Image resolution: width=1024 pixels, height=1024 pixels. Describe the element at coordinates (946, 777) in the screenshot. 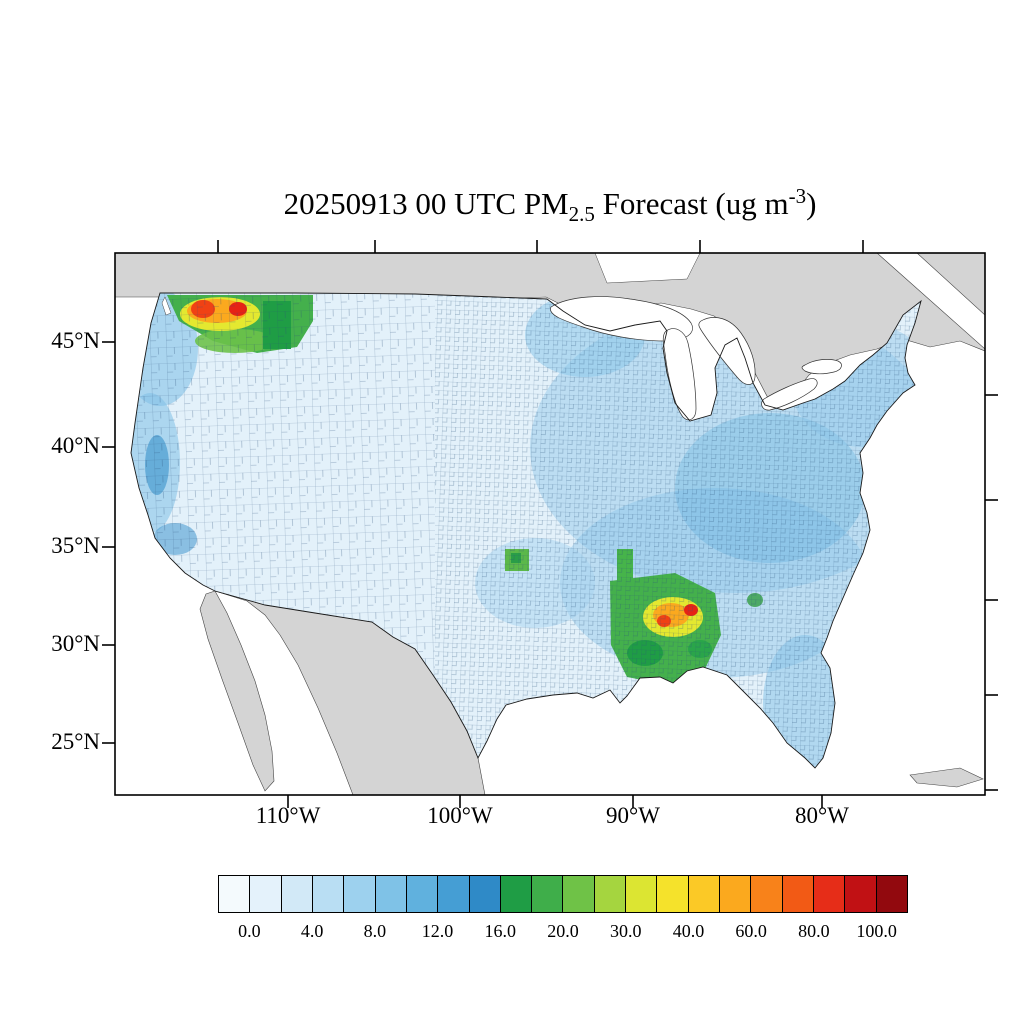

I see `cuba-island` at that location.